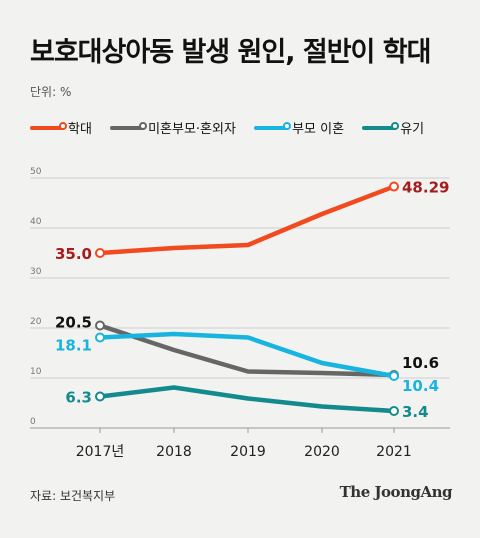  What do you see at coordinates (318, 129) in the screenshot?
I see `legend-label-divorce: 부모 이혼` at bounding box center [318, 129].